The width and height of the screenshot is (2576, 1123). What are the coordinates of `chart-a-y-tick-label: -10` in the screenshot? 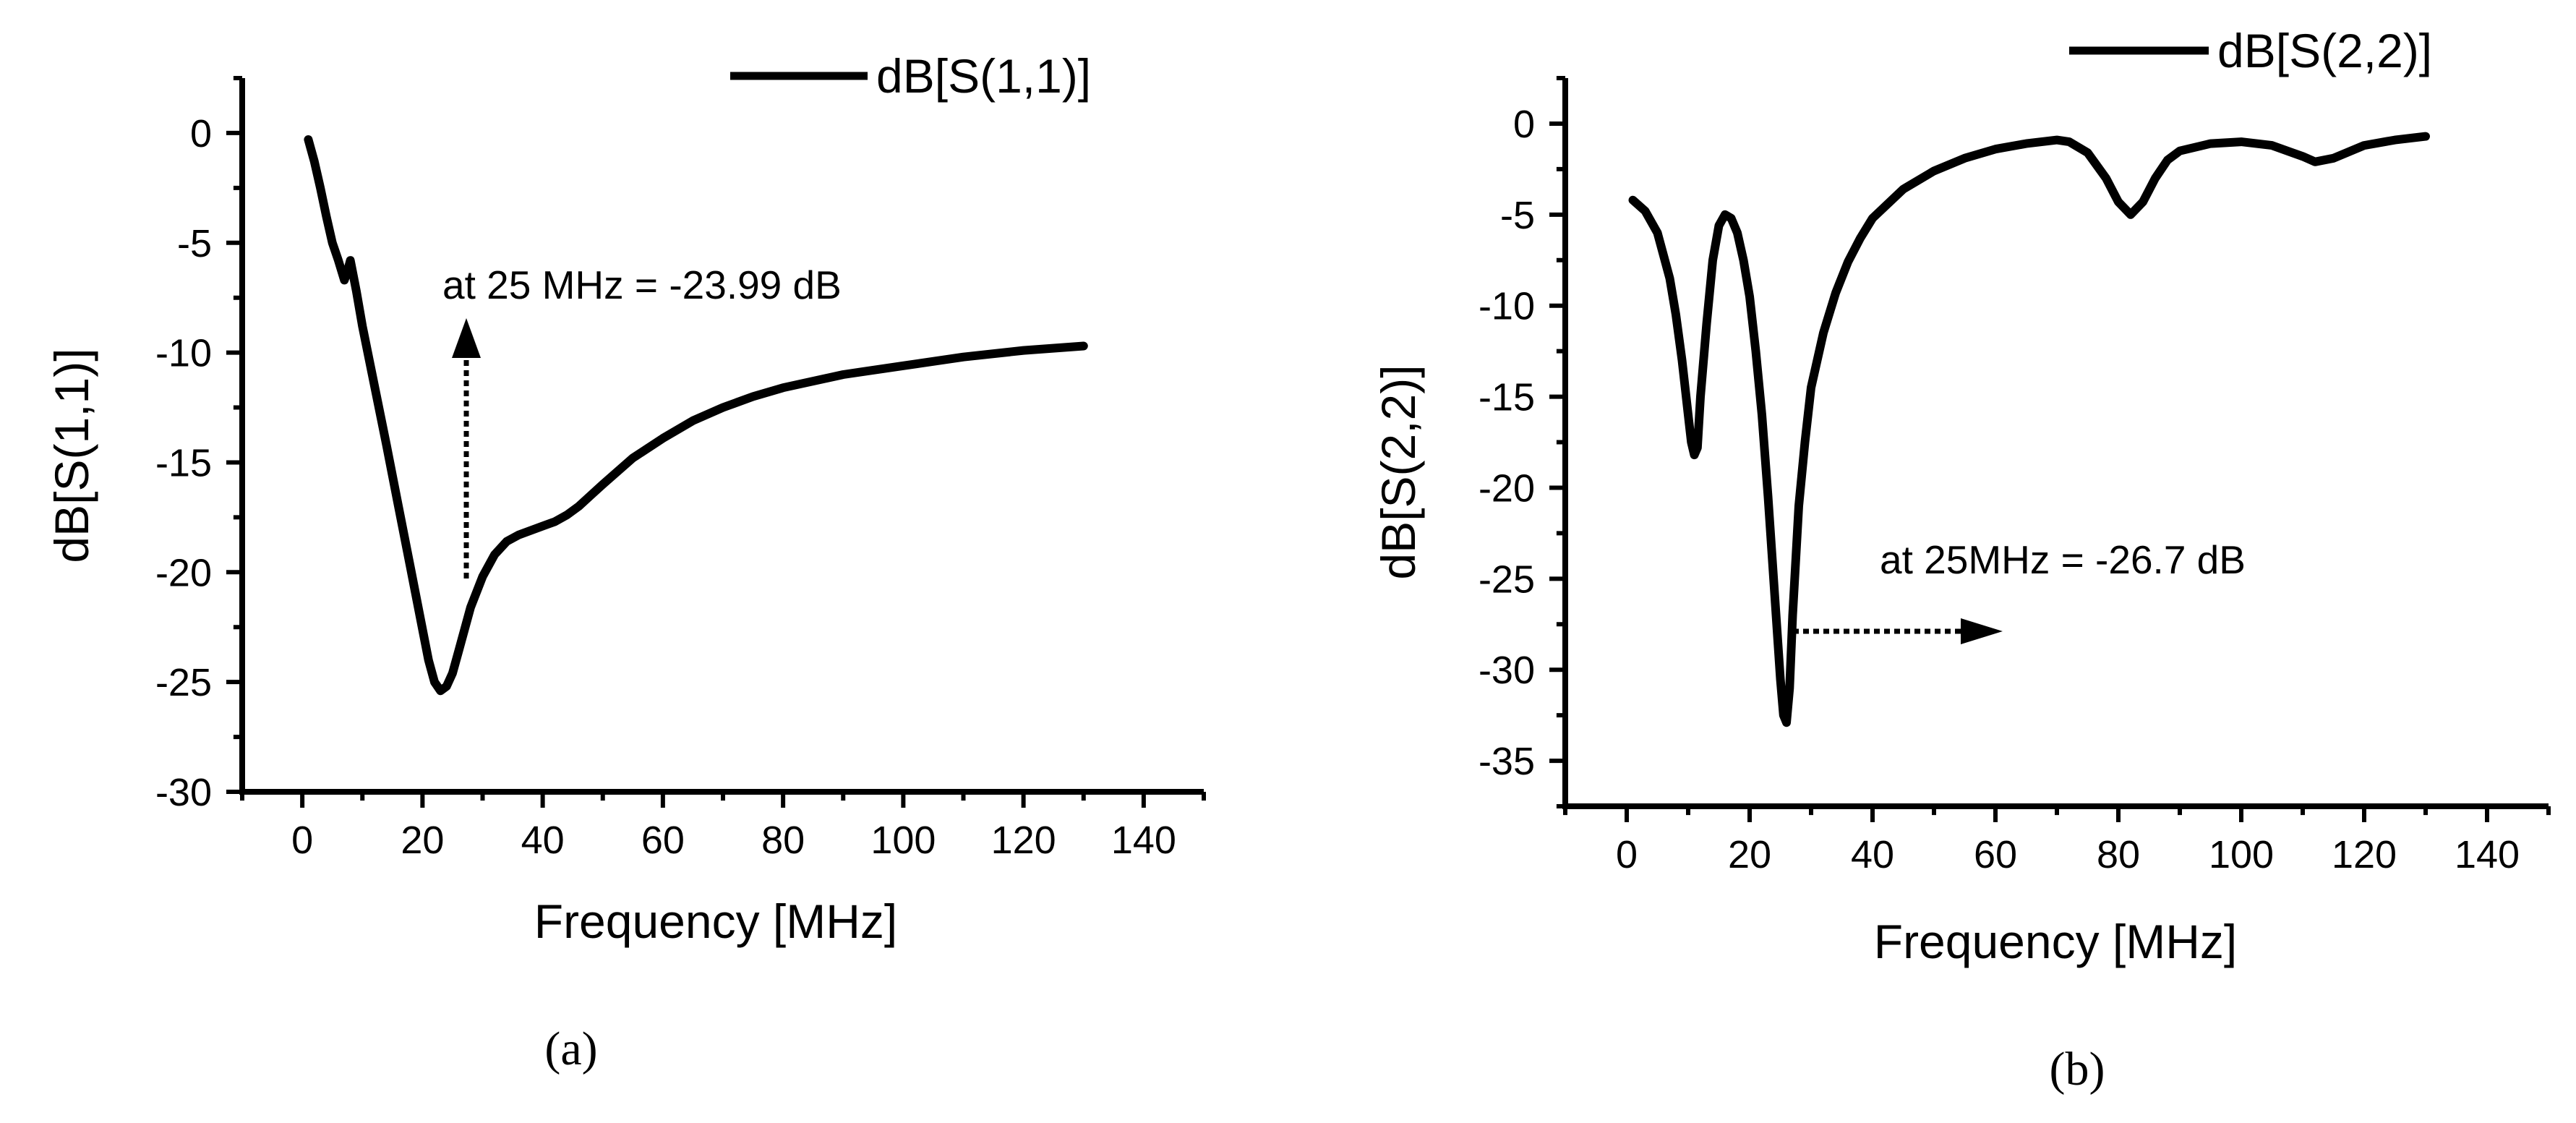 It's located at (183, 353).